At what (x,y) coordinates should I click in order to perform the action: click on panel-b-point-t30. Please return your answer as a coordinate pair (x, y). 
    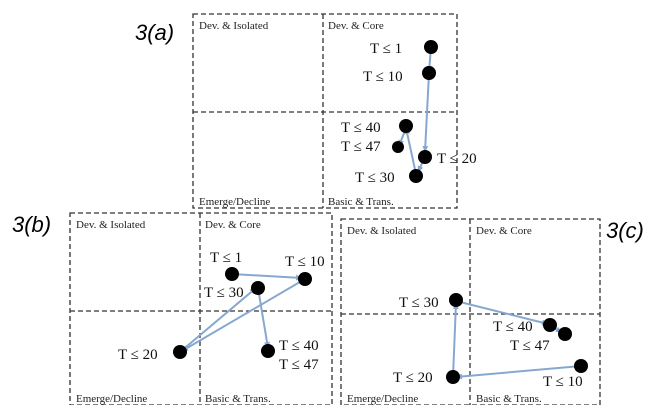
    Looking at the image, I should click on (258, 288).